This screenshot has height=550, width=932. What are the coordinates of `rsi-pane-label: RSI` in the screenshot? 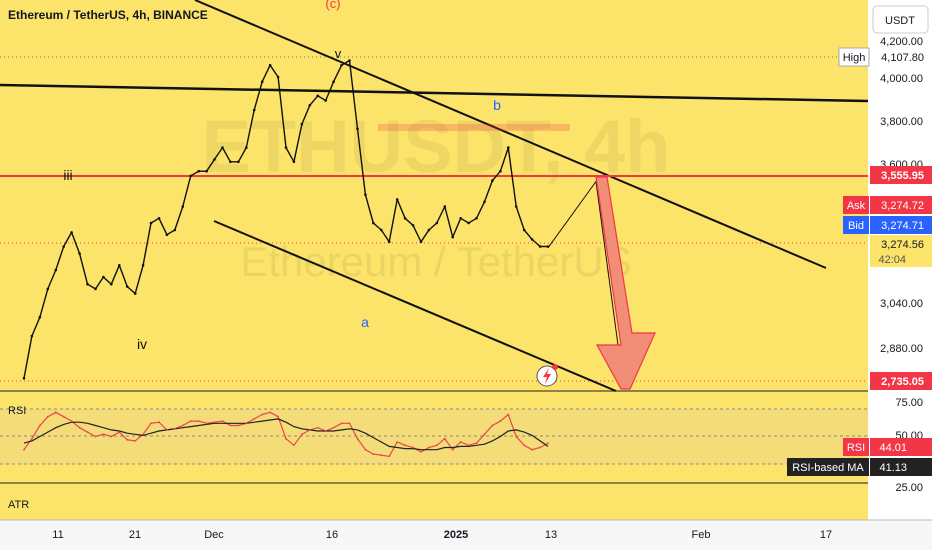 It's located at (17, 411).